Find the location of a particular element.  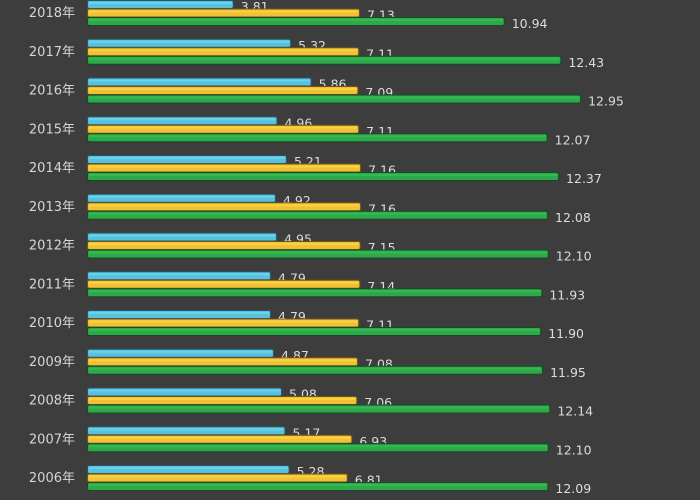

data-label-green: 12.07 is located at coordinates (573, 139).